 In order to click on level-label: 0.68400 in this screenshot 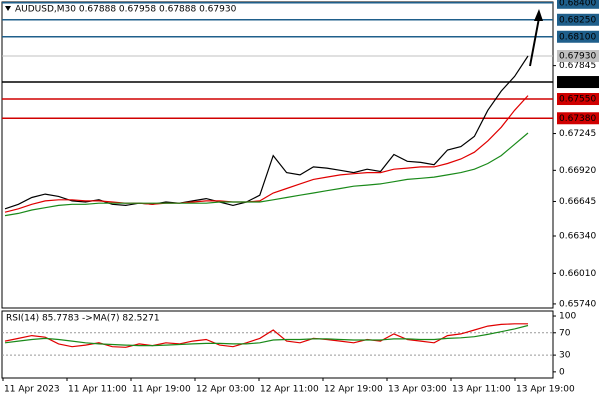, I will do `click(577, 4)`.